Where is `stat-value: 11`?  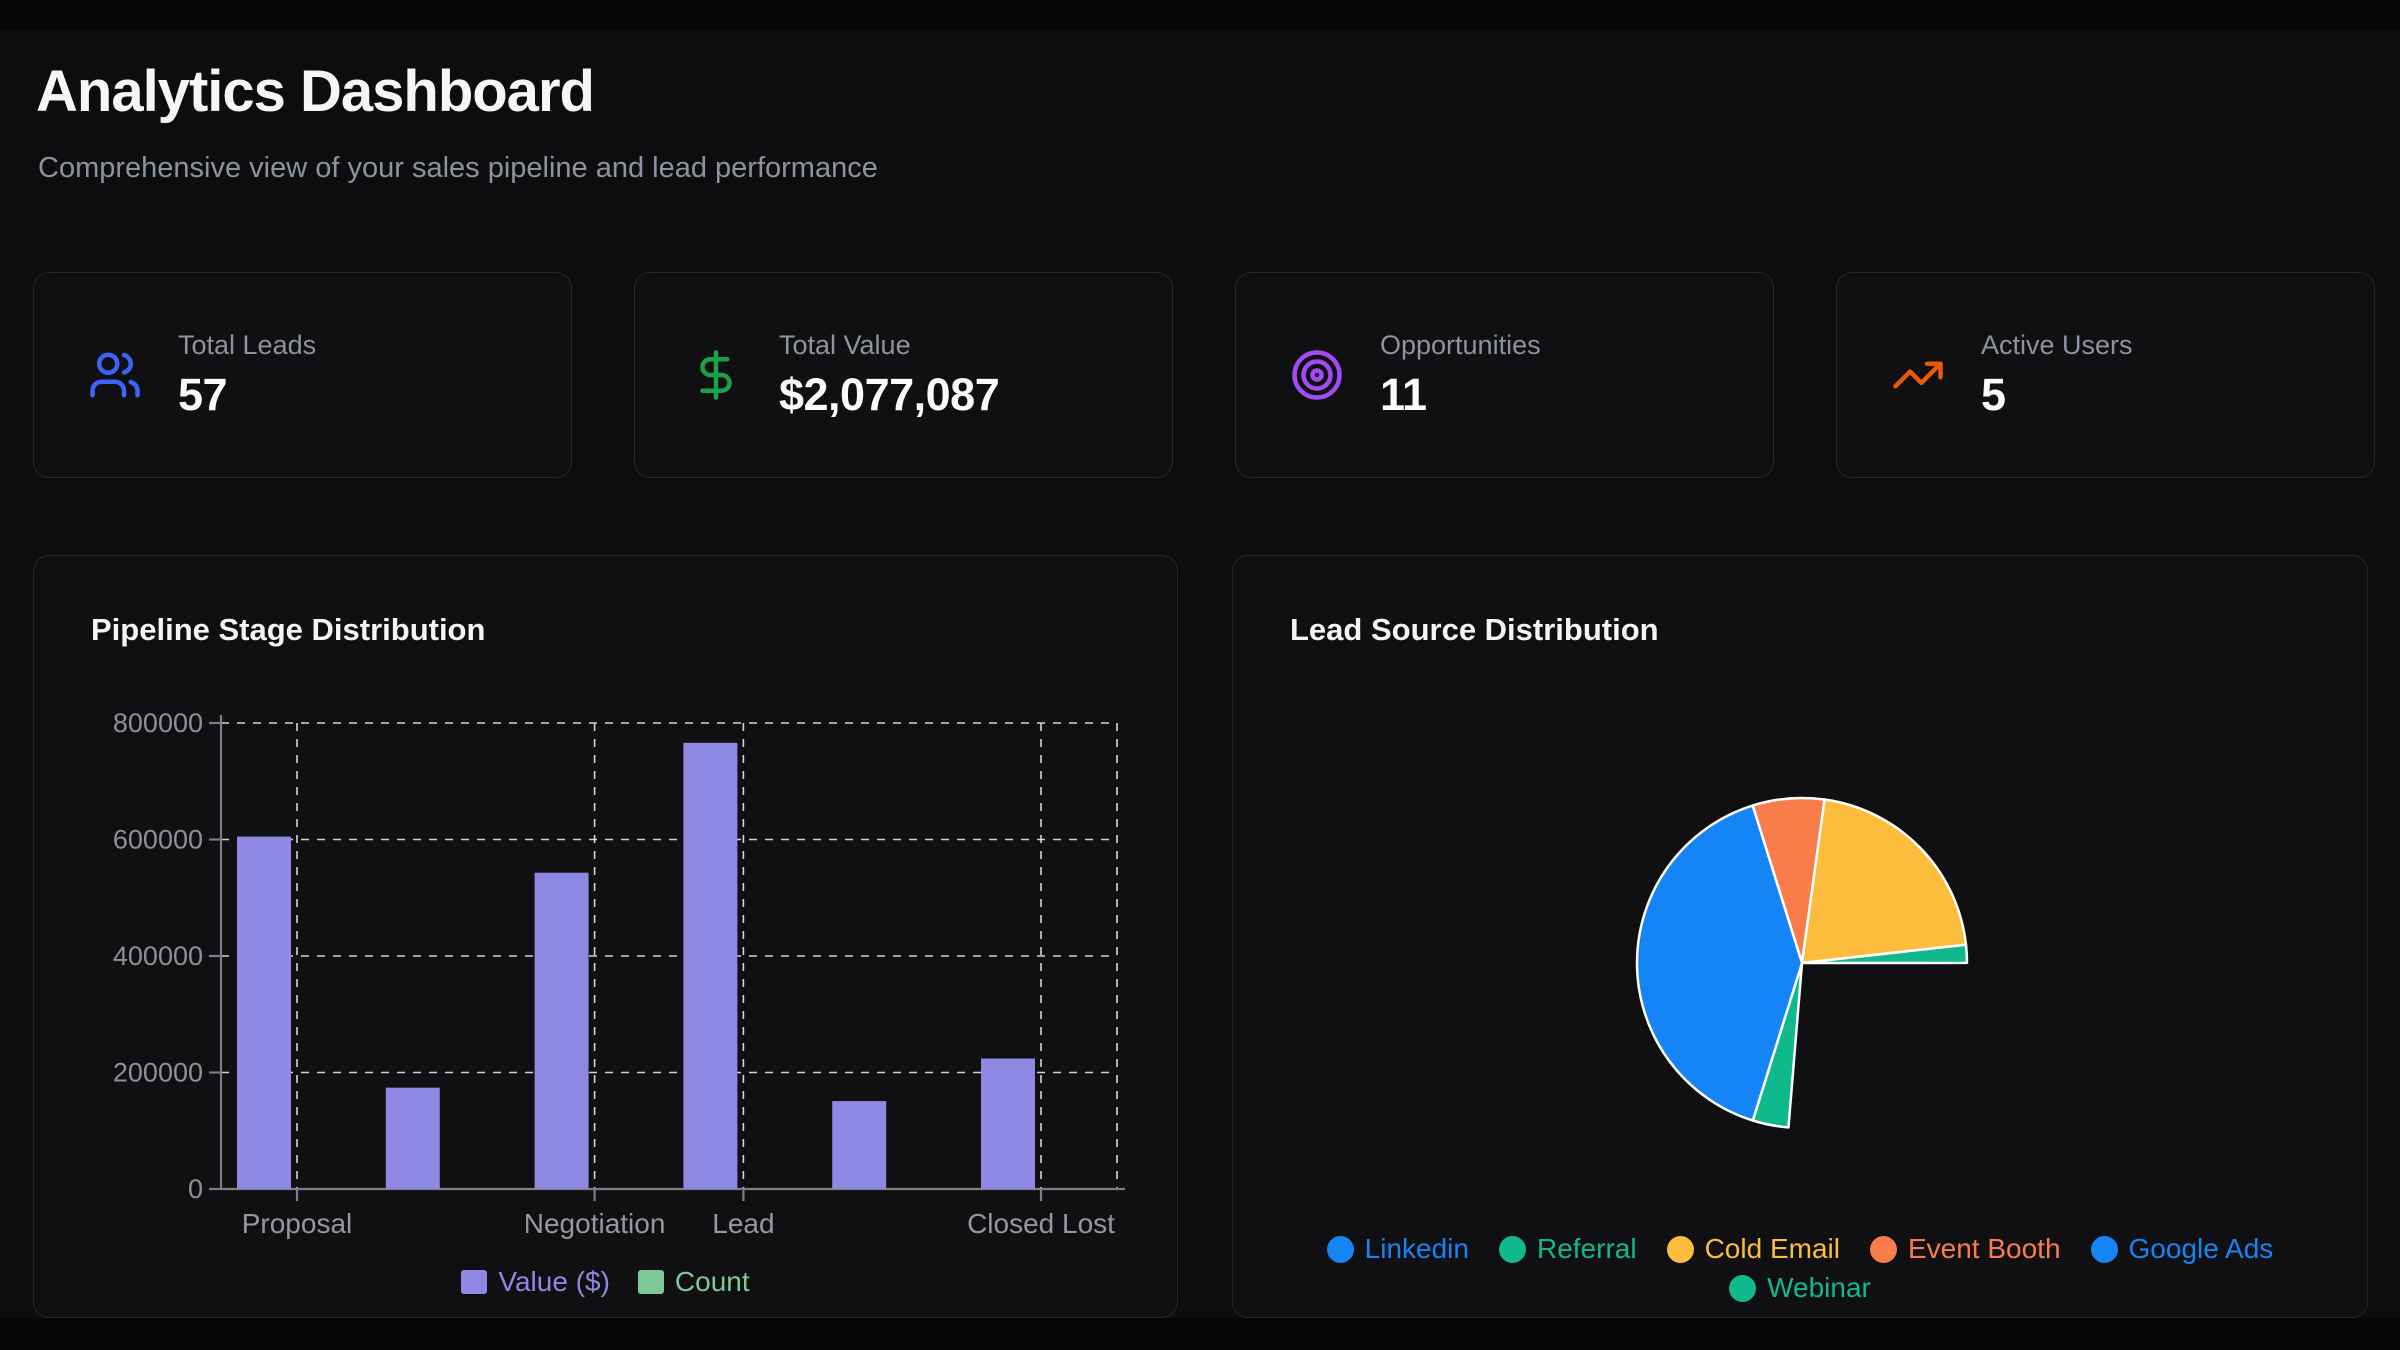 stat-value: 11 is located at coordinates (1403, 394).